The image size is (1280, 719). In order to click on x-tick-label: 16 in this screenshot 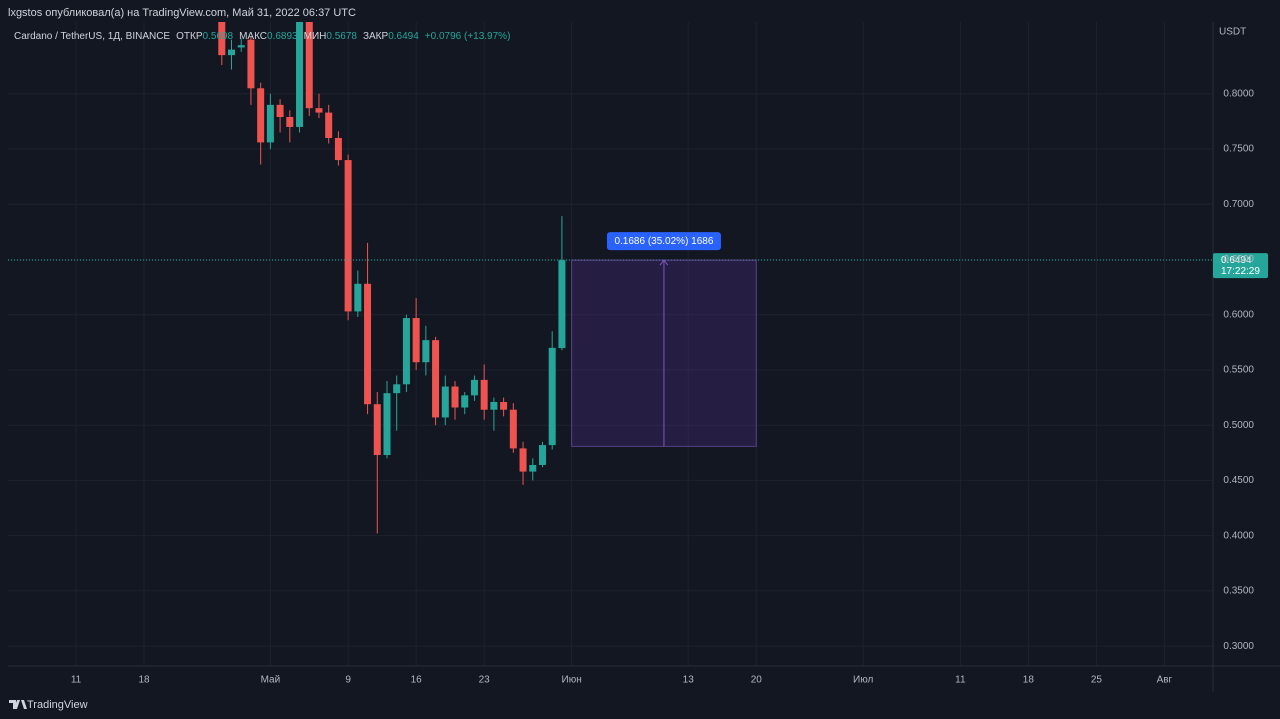, I will do `click(417, 680)`.